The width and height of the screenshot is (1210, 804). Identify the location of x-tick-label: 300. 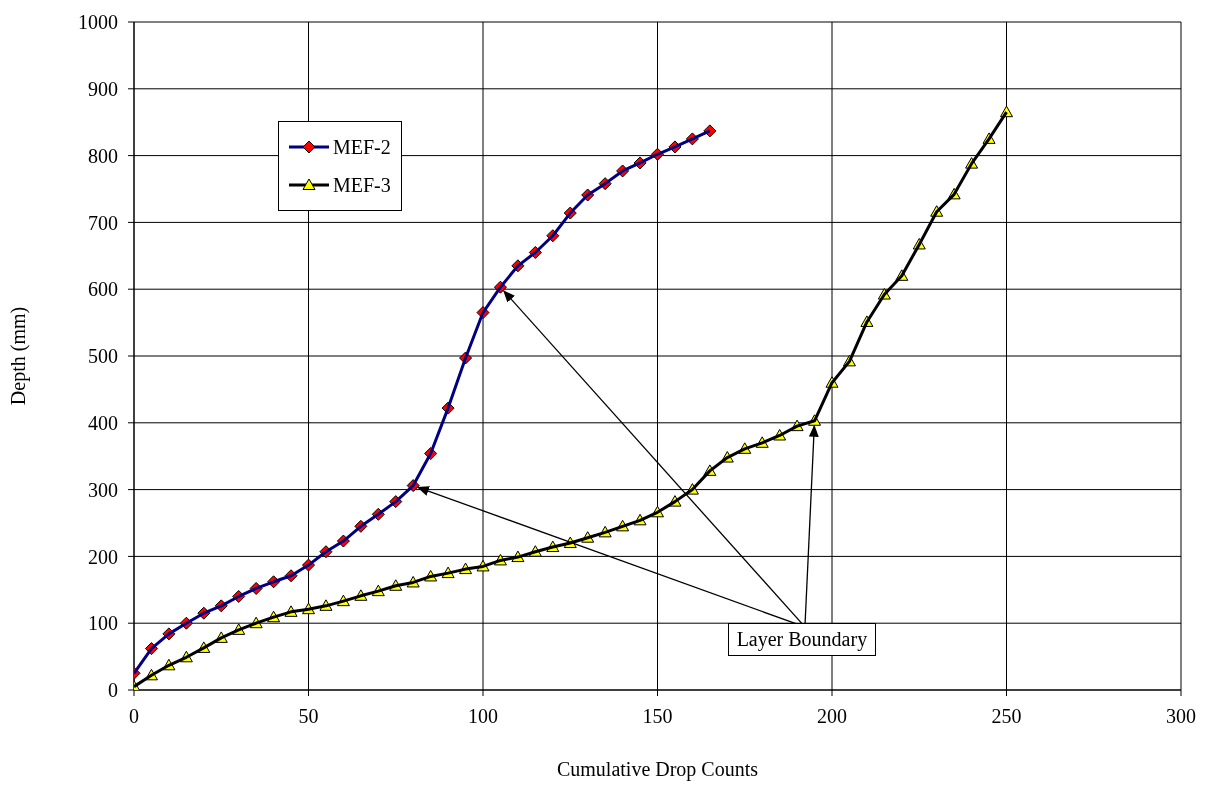
(1181, 716).